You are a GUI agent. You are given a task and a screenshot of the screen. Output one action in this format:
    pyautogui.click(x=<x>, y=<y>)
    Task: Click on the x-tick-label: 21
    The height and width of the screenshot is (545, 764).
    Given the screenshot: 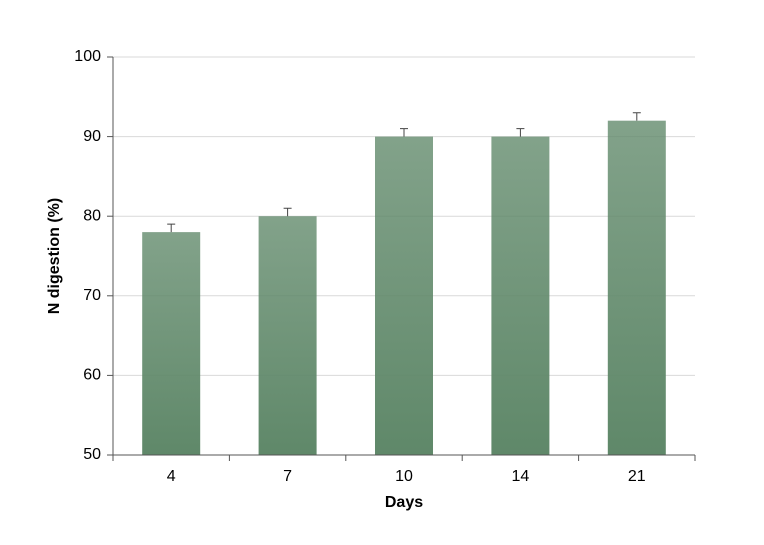 What is the action you would take?
    pyautogui.click(x=637, y=476)
    